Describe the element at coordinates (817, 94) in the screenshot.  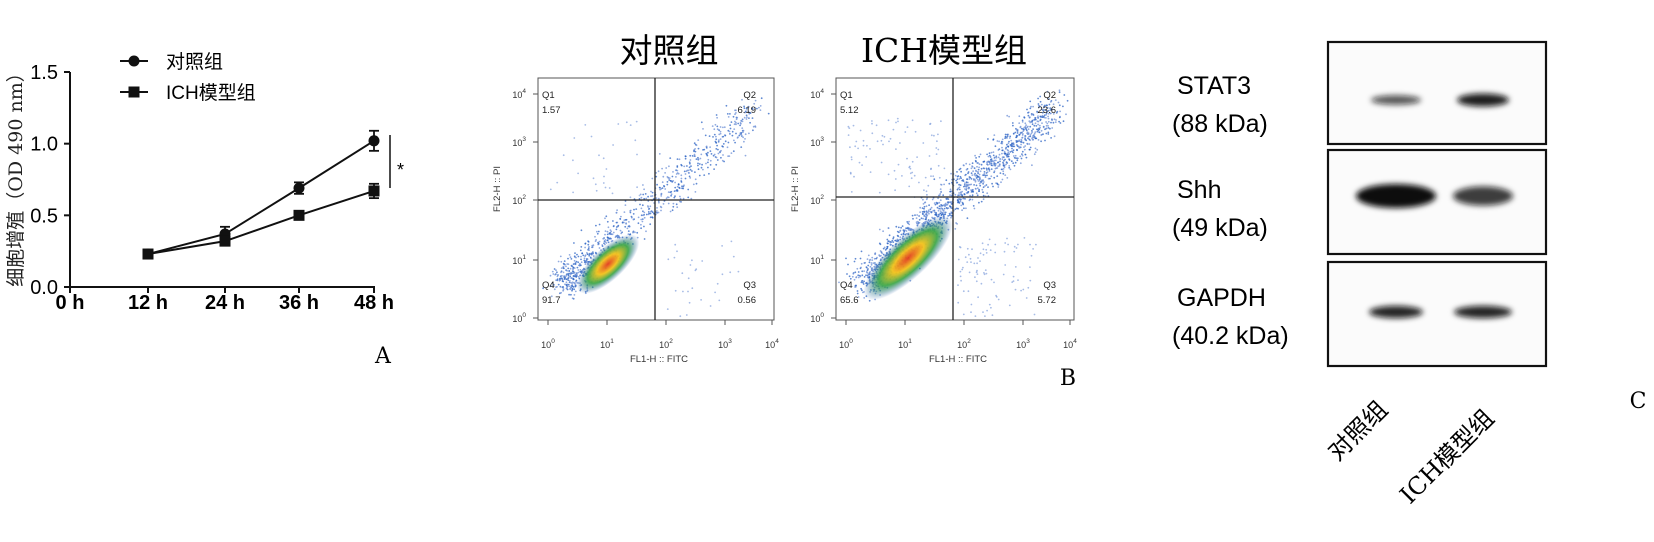
I see `y-tick-label: 104` at that location.